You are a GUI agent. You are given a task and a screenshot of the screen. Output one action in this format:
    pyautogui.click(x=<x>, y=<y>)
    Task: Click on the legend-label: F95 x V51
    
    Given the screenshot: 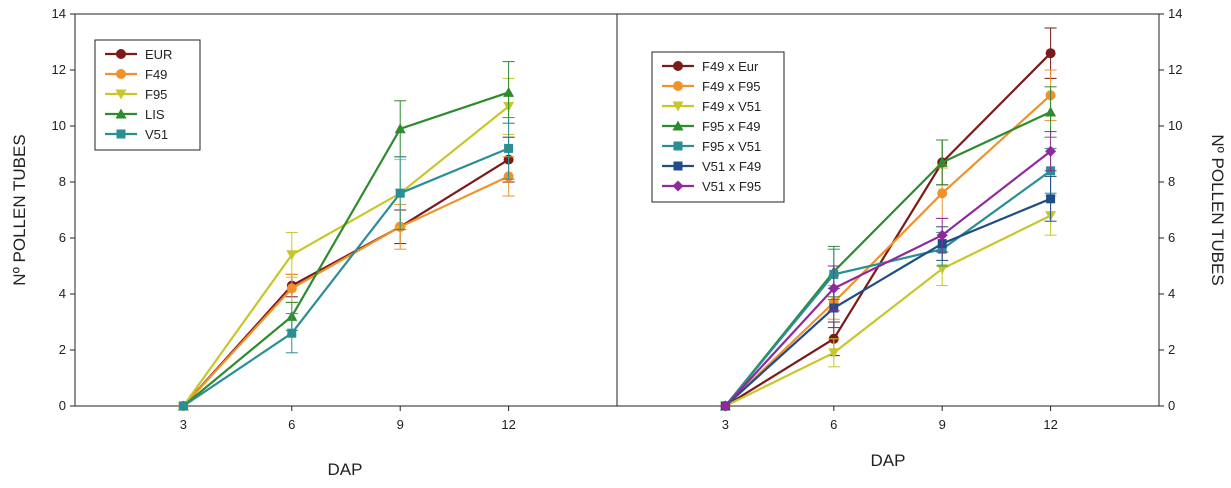 What is the action you would take?
    pyautogui.click(x=731, y=146)
    